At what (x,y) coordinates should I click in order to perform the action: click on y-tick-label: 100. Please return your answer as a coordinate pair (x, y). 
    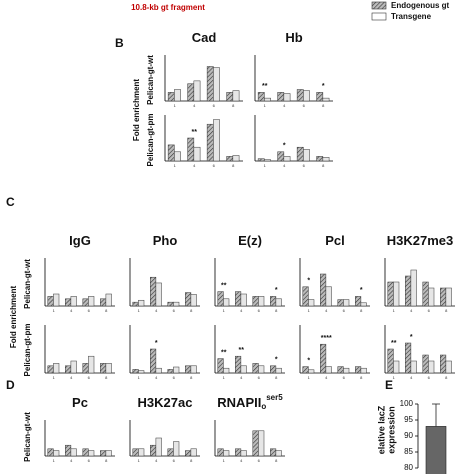
    Looking at the image, I should click on (407, 403).